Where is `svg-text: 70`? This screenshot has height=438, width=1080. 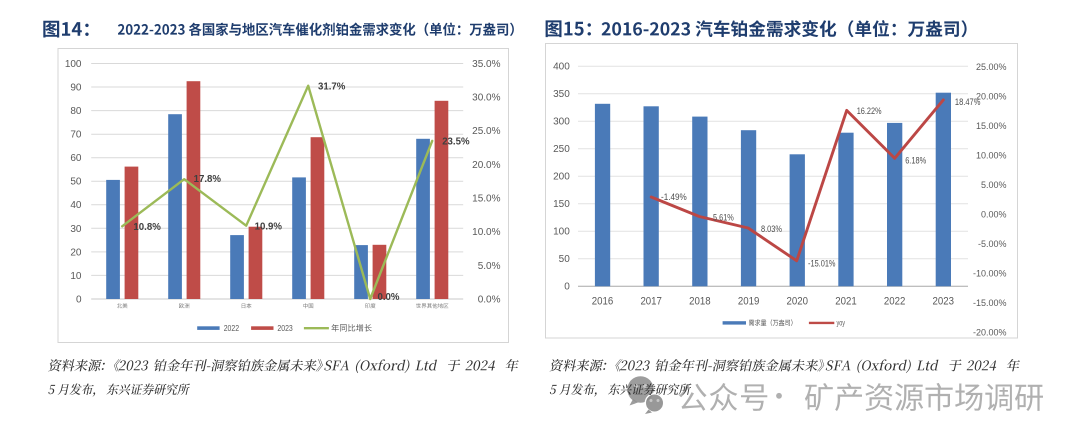 svg-text: 70 is located at coordinates (76, 135).